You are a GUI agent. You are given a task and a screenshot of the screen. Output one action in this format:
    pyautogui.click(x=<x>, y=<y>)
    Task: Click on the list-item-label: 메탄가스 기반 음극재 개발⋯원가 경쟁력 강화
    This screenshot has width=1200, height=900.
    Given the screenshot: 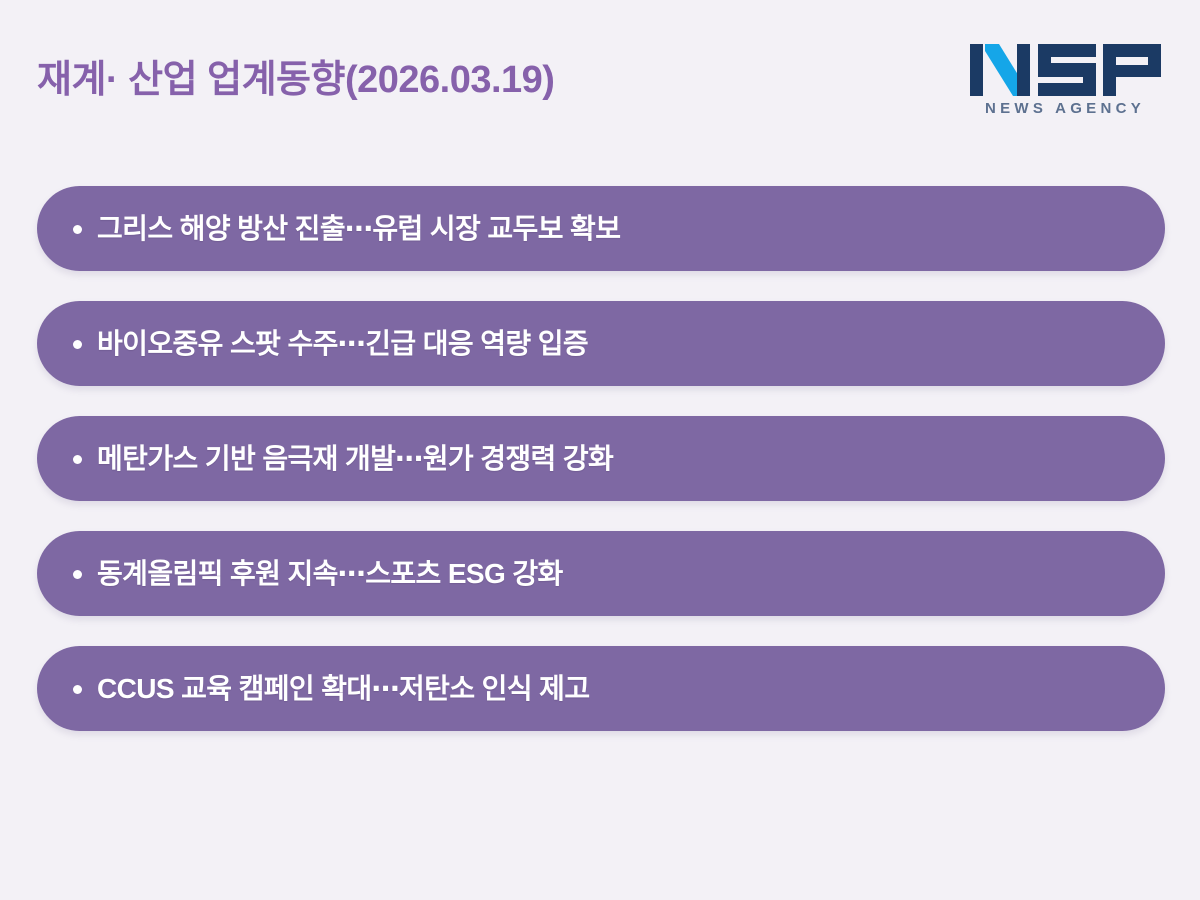 What is the action you would take?
    pyautogui.click(x=355, y=458)
    